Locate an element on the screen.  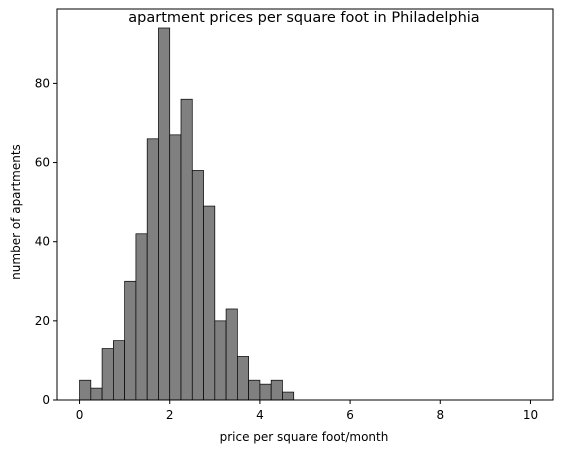
y-ticks: 0 20 40 60 80 is located at coordinates (46, 241).